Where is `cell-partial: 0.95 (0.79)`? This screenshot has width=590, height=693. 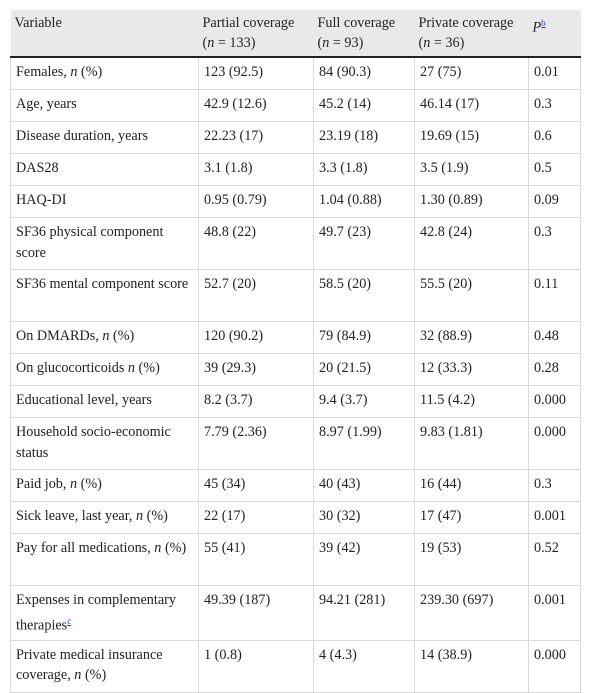
cell-partial: 0.95 (0.79) is located at coordinates (256, 201).